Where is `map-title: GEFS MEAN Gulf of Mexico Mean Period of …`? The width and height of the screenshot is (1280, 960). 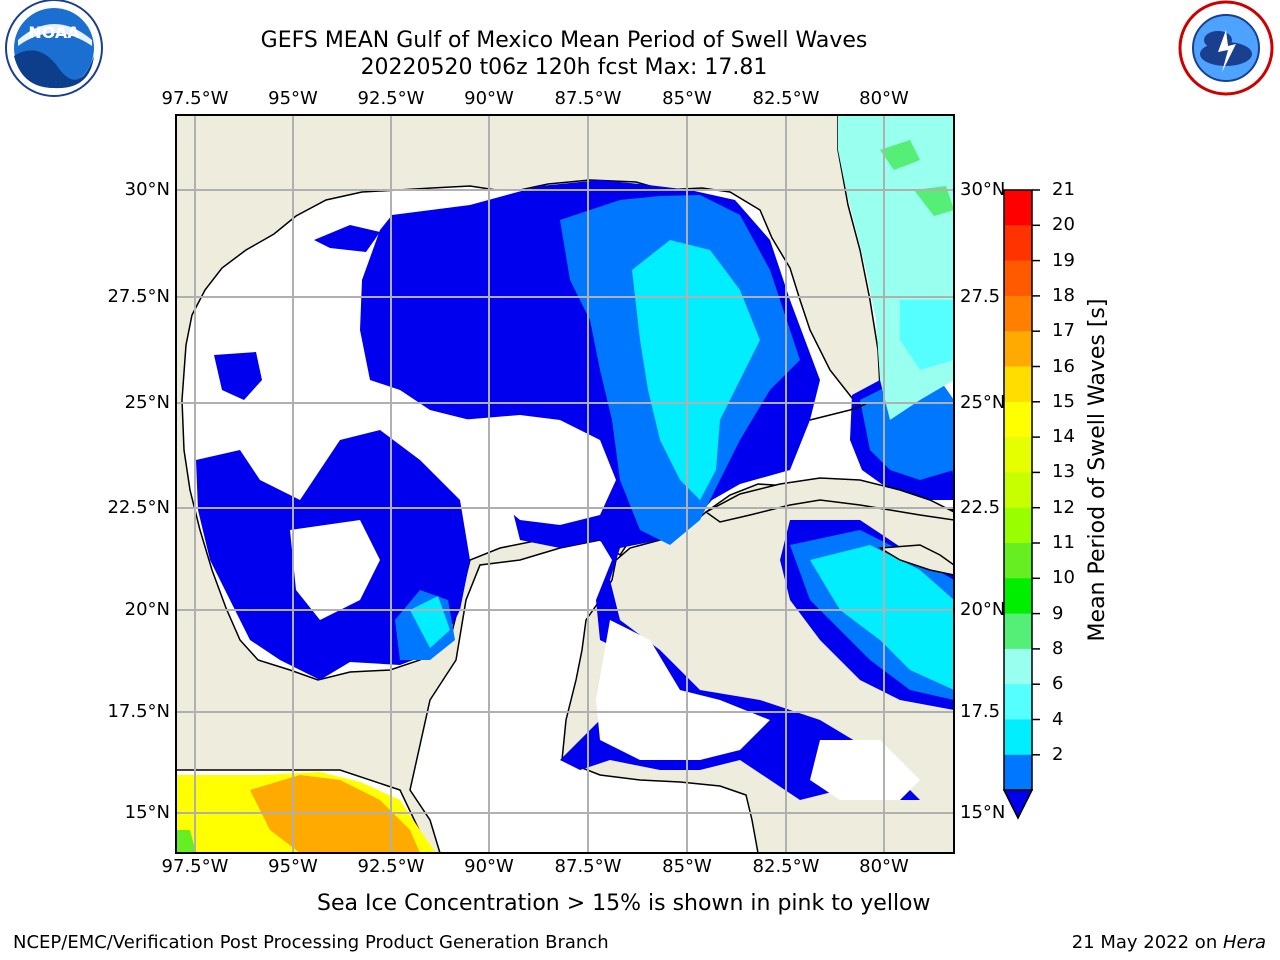
map-title: GEFS MEAN Gulf of Mexico Mean Period of … is located at coordinates (564, 40).